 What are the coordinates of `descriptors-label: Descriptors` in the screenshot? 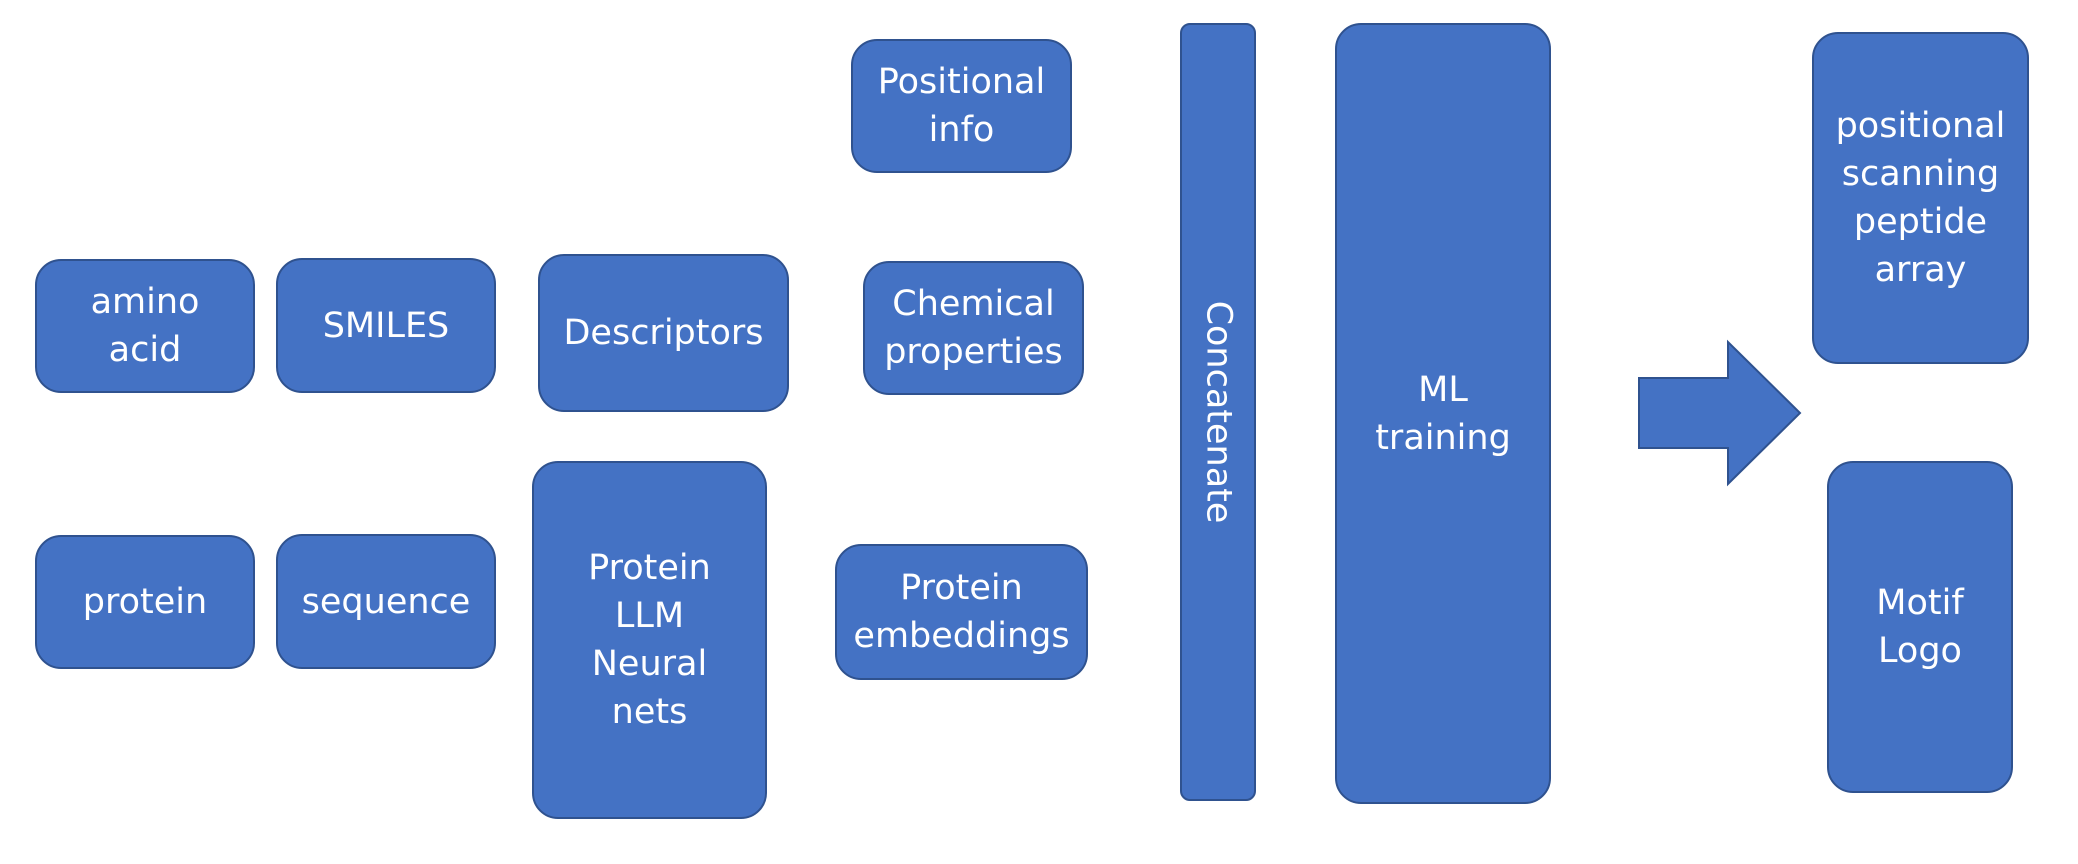 It's located at (663, 333).